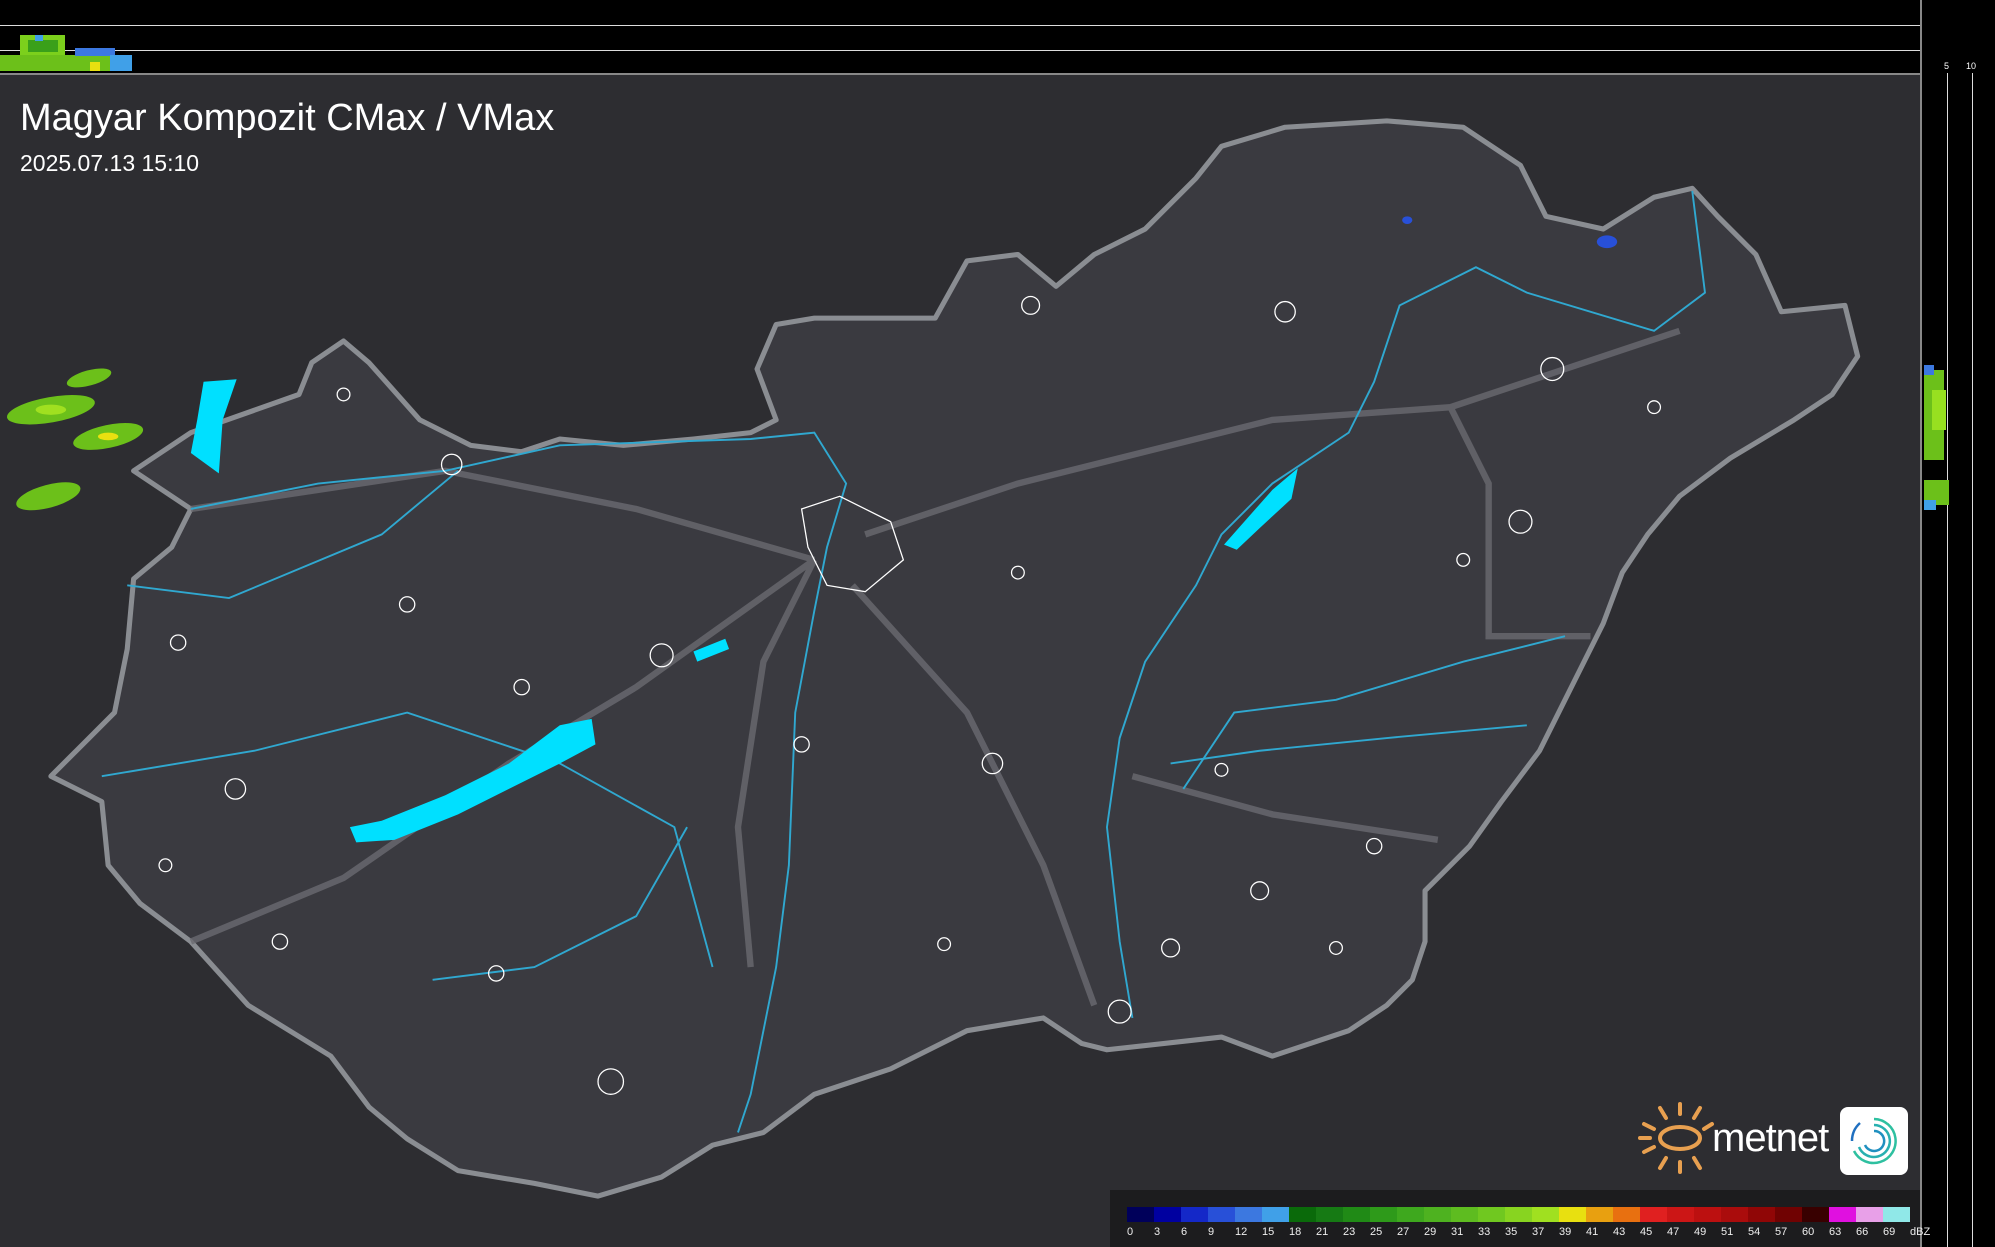  I want to click on vertical-profile-right: 5 10, so click(1957, 623).